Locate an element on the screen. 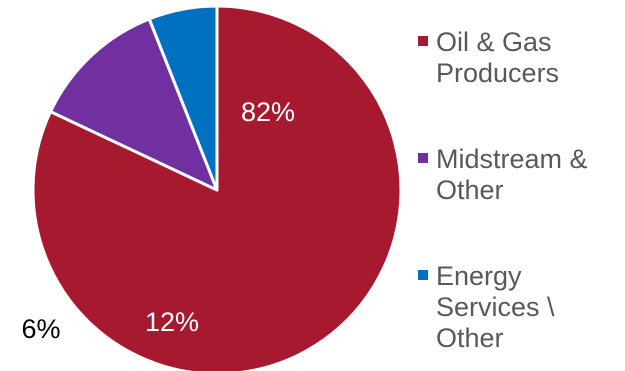  legend-entry-1: Oil & Gas Producers is located at coordinates (497, 57).